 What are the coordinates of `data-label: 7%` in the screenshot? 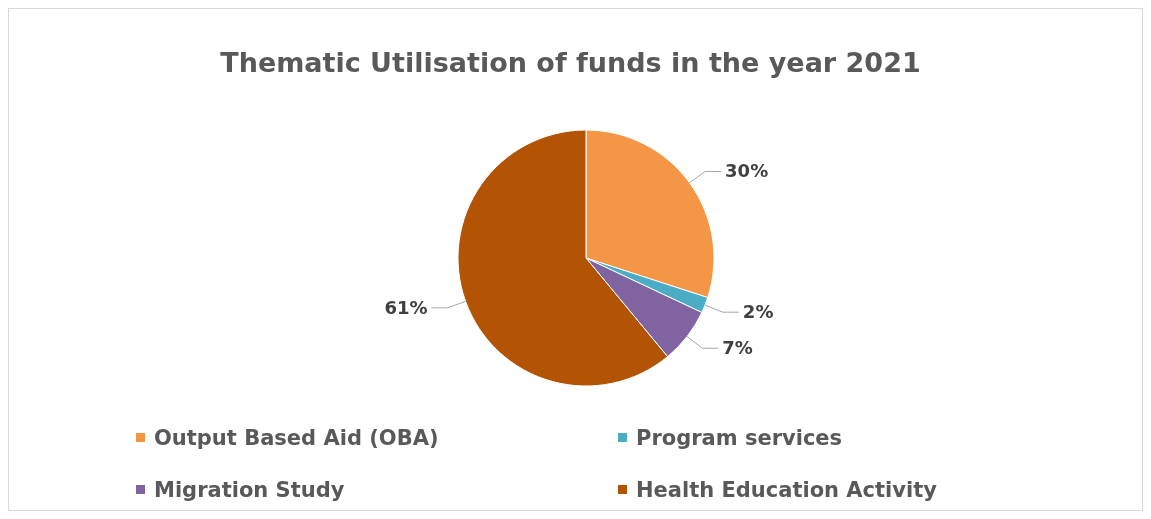 It's located at (737, 348).